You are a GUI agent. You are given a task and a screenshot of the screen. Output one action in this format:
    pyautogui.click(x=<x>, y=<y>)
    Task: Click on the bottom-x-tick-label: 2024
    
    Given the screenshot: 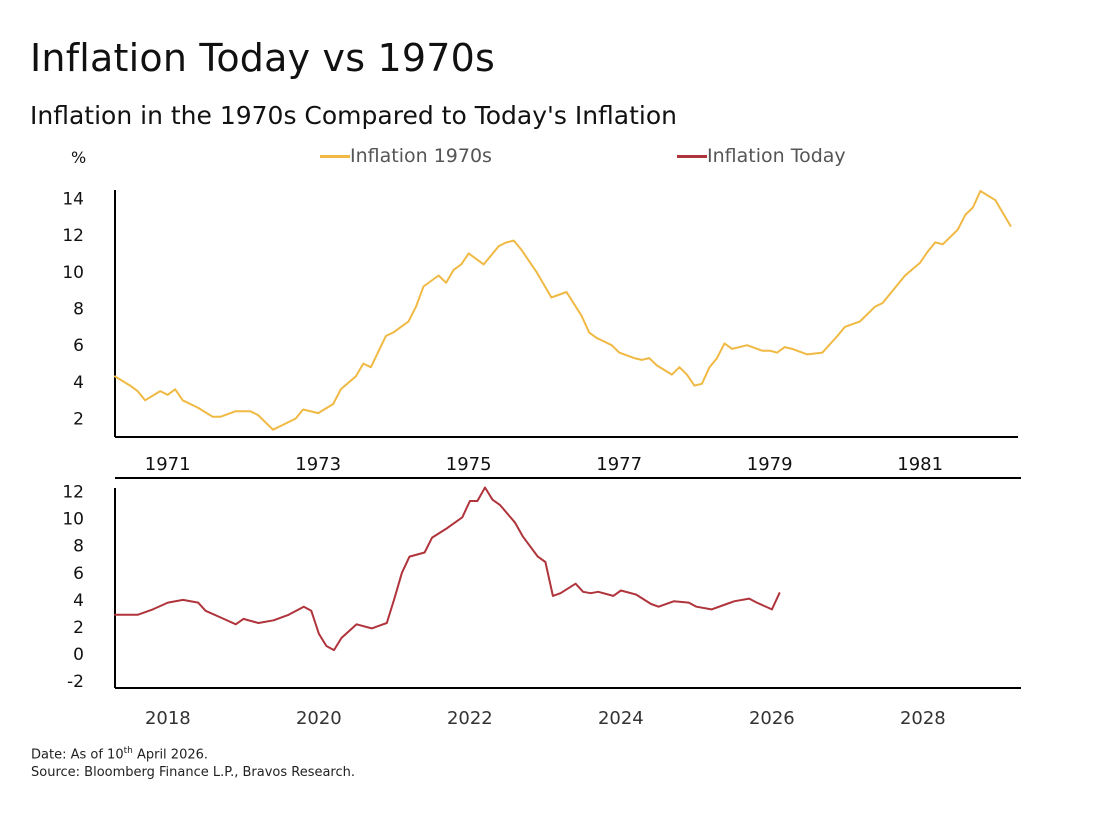 What is the action you would take?
    pyautogui.click(x=621, y=718)
    